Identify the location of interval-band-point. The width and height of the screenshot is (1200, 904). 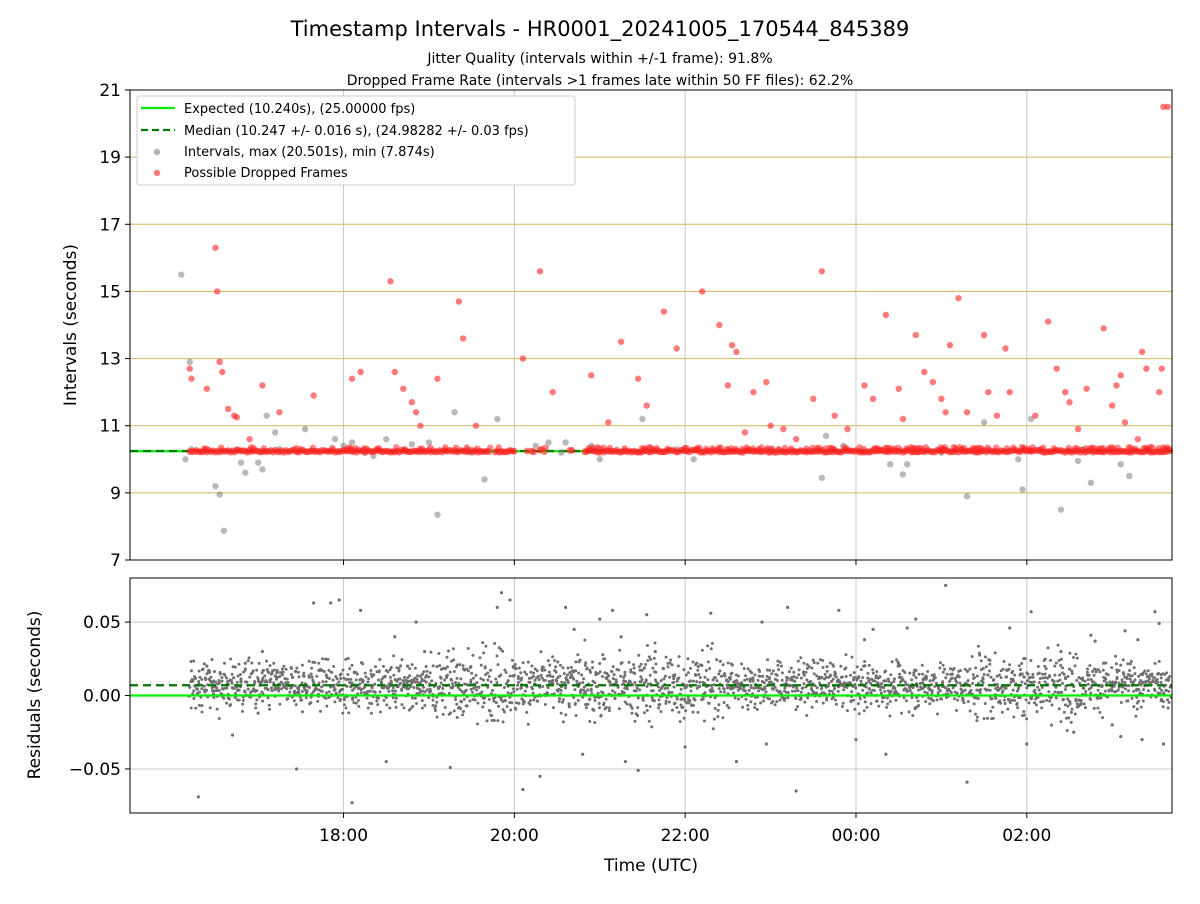
(533, 451).